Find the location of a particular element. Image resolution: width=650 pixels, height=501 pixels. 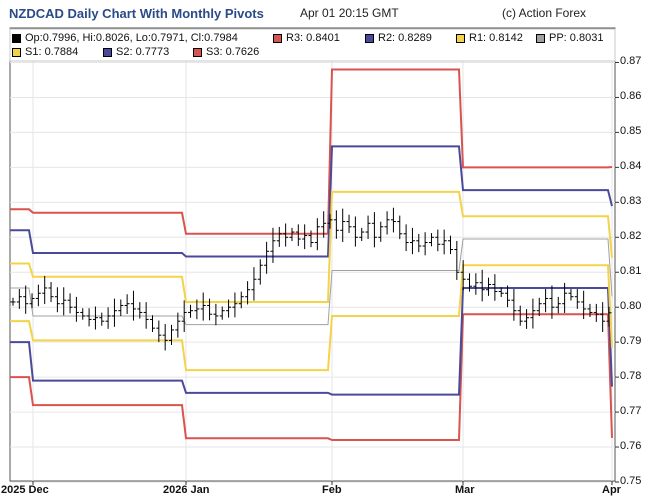

legend-s3-label: S3: 0.7626 is located at coordinates (233, 52).